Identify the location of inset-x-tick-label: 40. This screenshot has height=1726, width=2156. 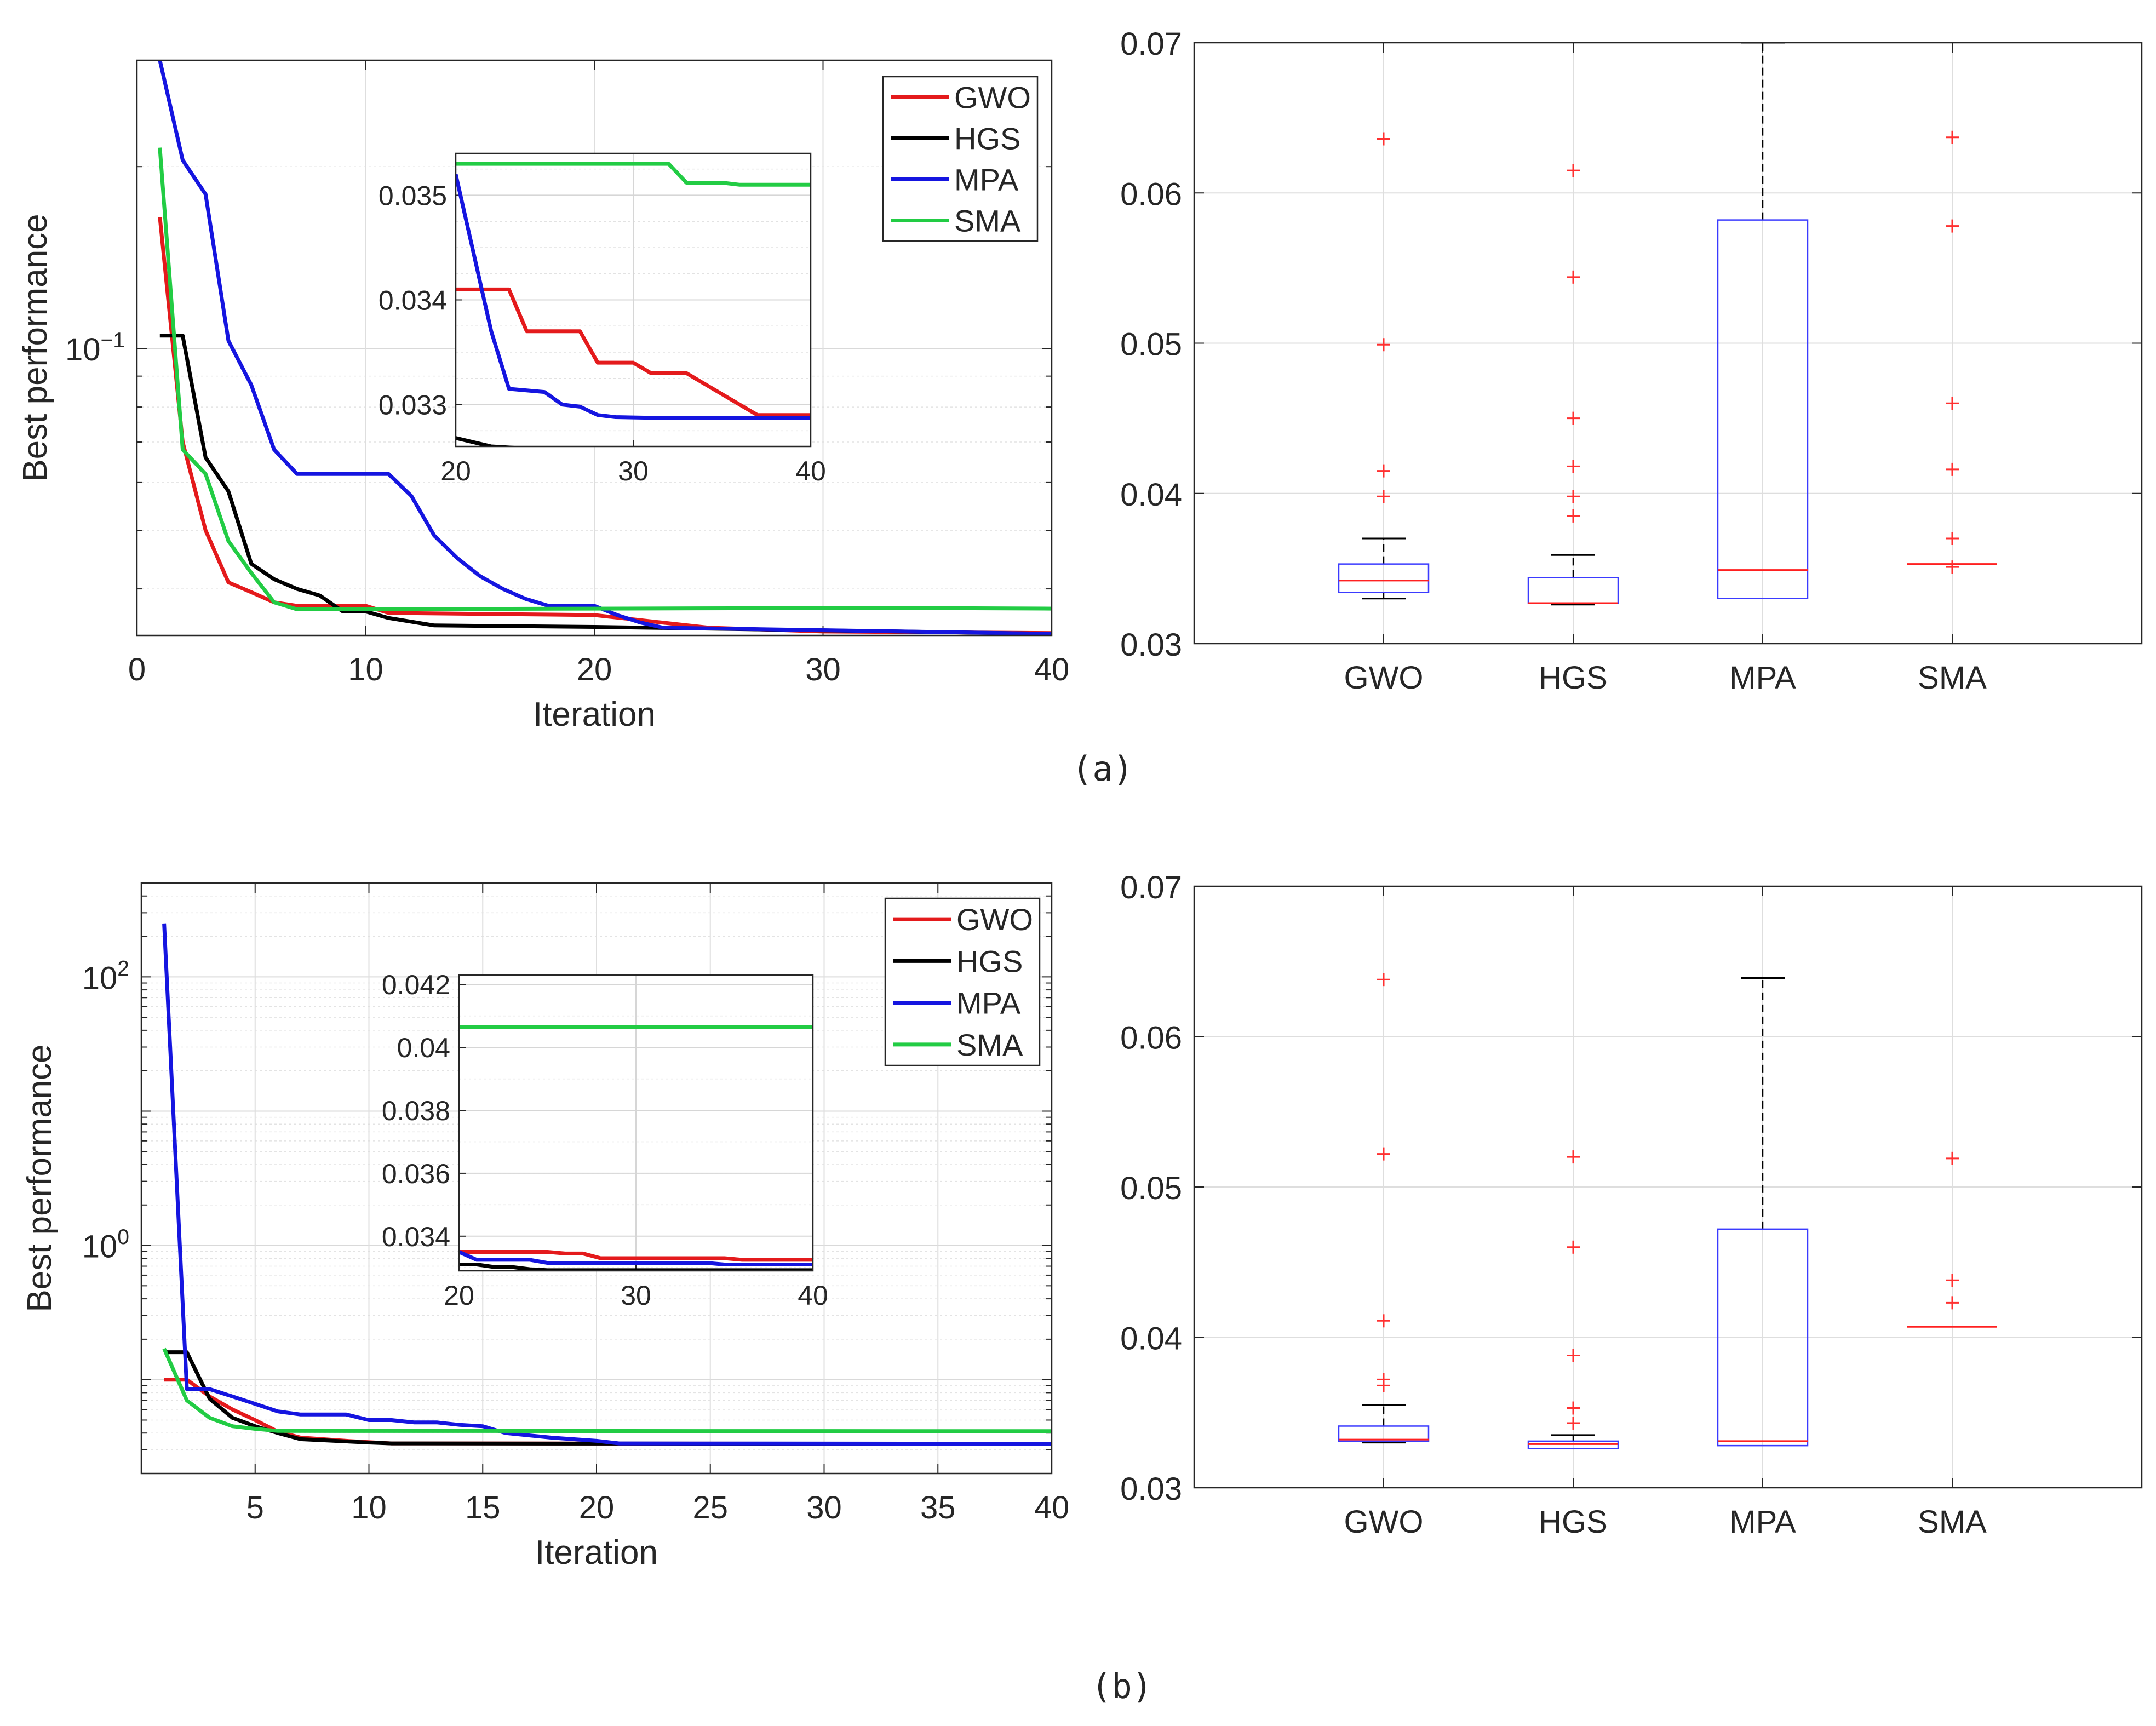
(810, 471).